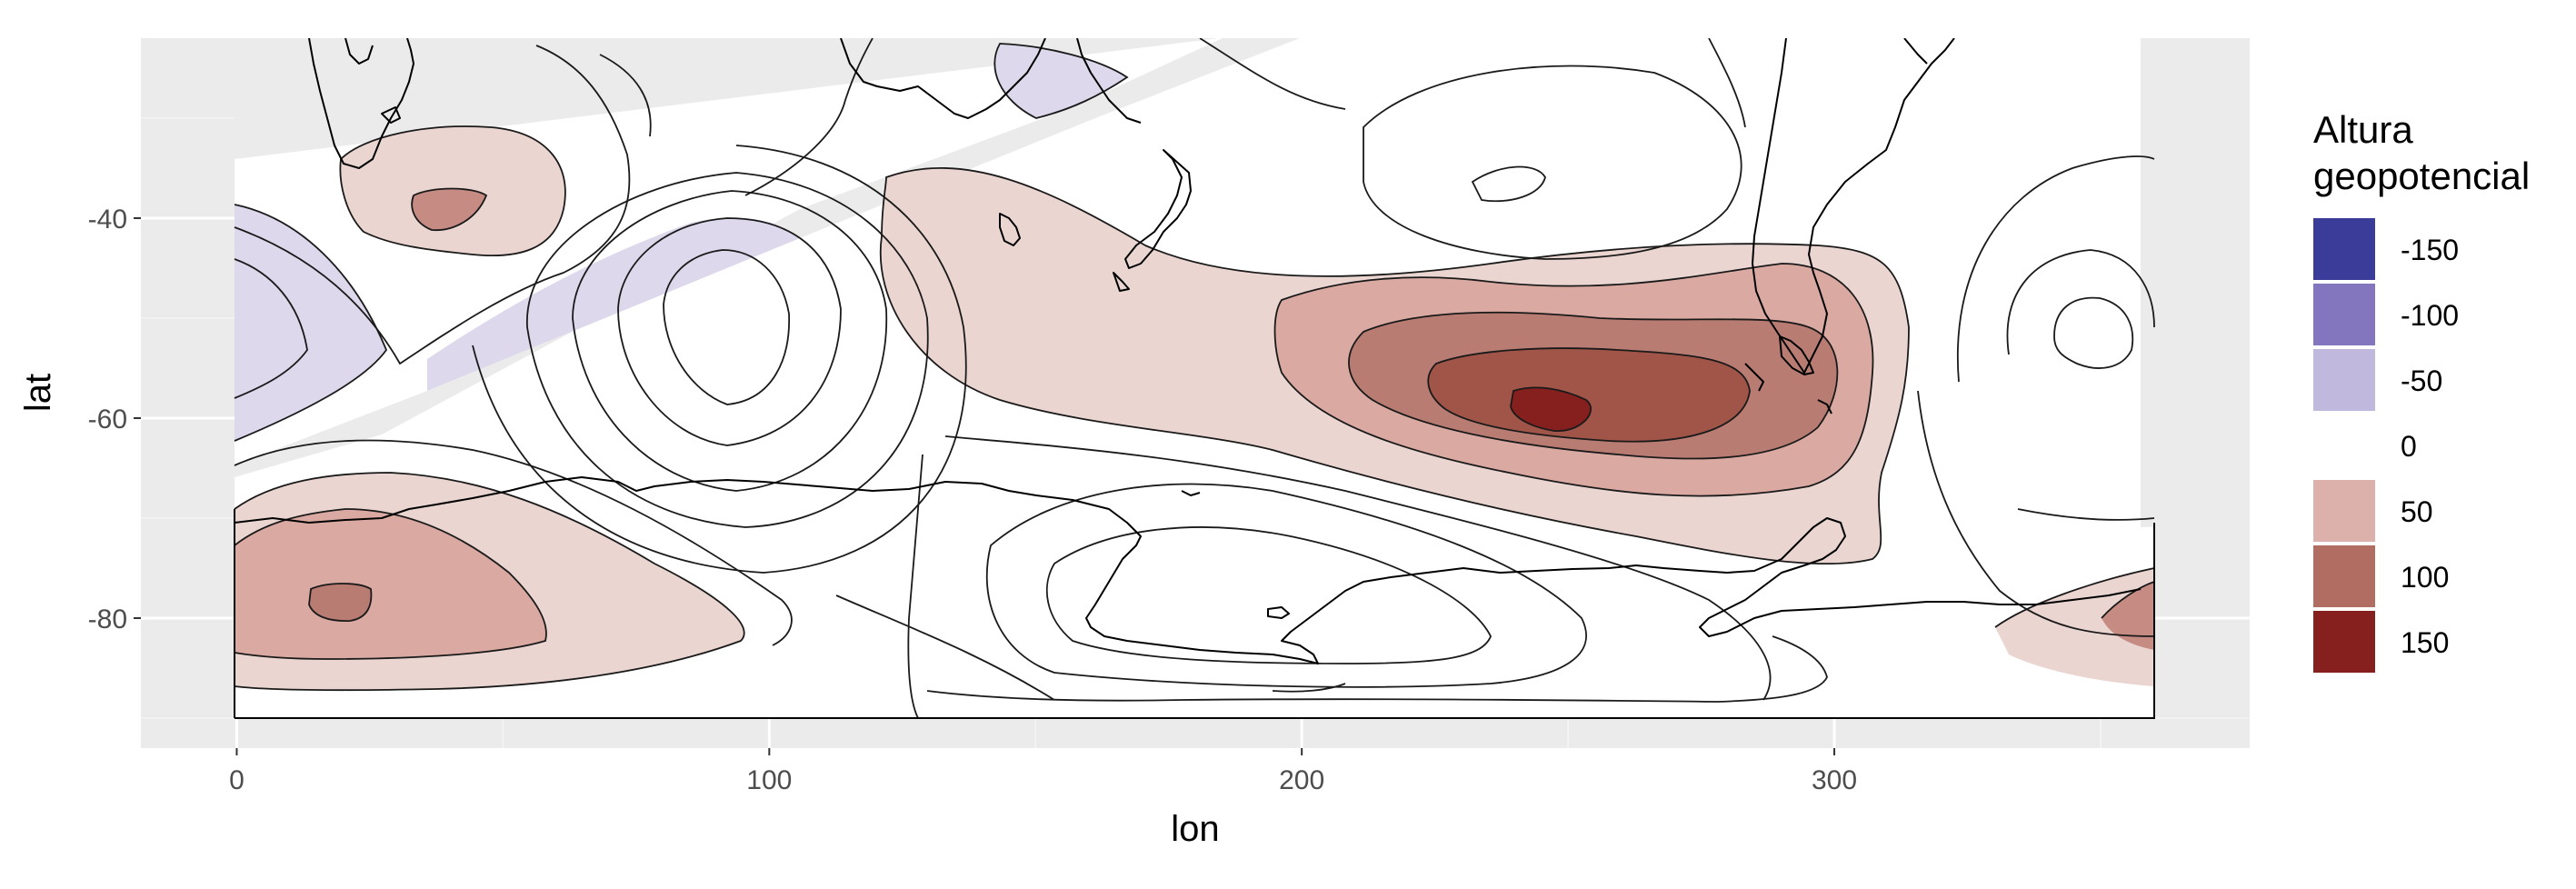  Describe the element at coordinates (2409, 447) in the screenshot. I see `legend-label: 0` at that location.